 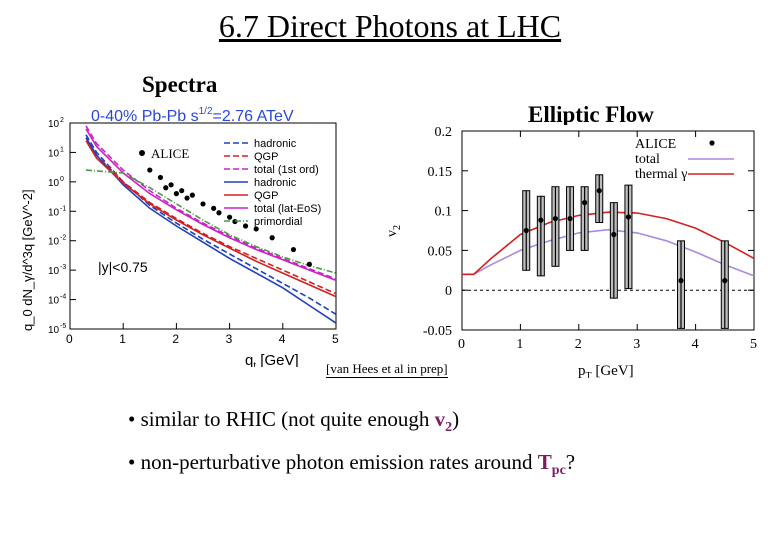 I want to click on slide-title: 6.7 Direct Photons at LHC, so click(x=390, y=26).